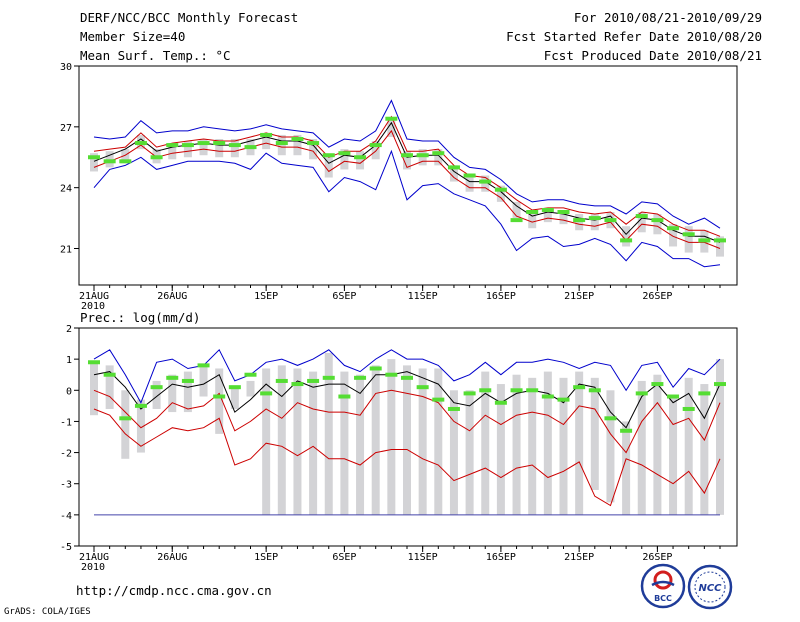 The image size is (800, 622). Describe the element at coordinates (66, 422) in the screenshot. I see `y-tick-label: -1` at that location.